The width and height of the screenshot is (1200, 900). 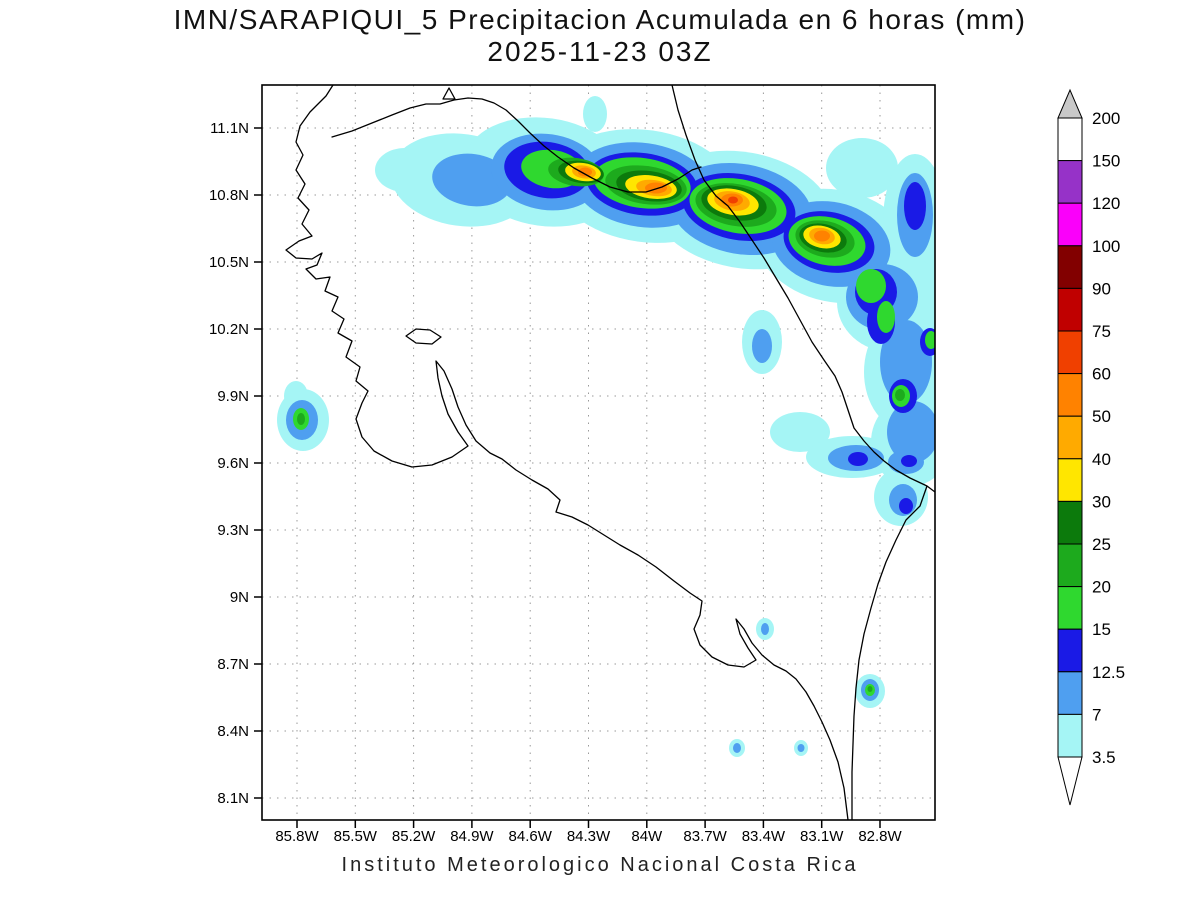 What do you see at coordinates (239, 597) in the screenshot?
I see `y-axis-tick-label: 9N` at bounding box center [239, 597].